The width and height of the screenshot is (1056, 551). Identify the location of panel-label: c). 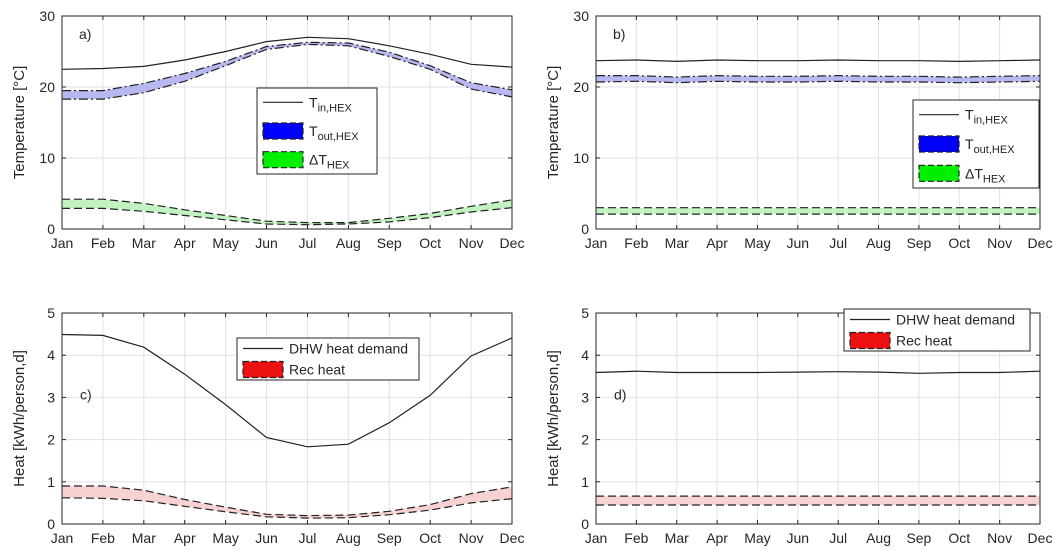
(86, 395).